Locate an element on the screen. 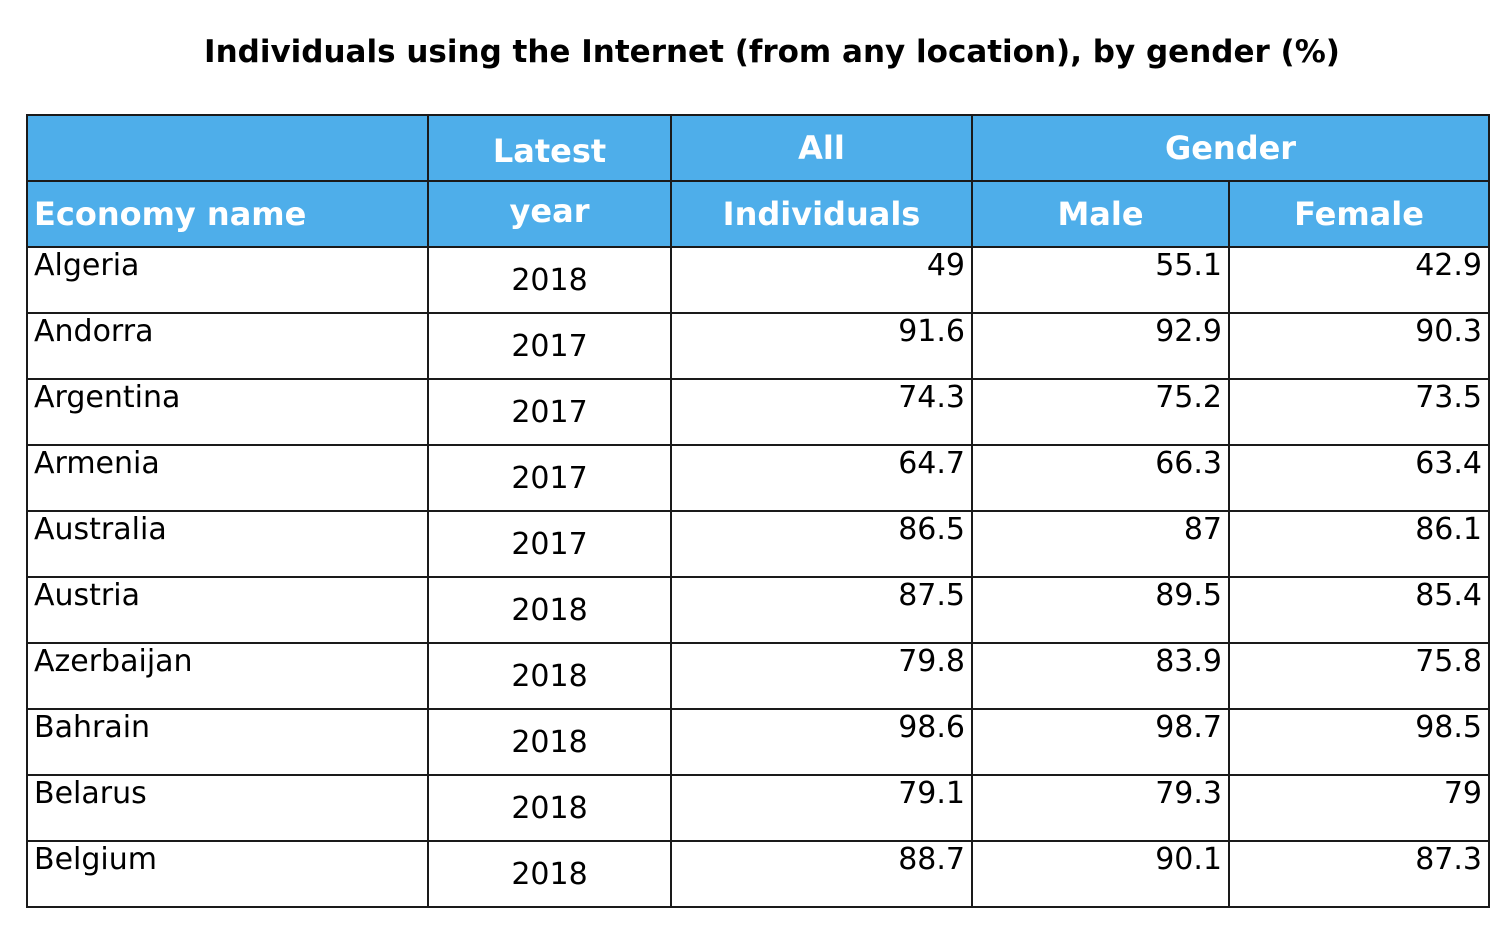 The image size is (1512, 952). economy-name-cell: Bahrain is located at coordinates (227, 742).